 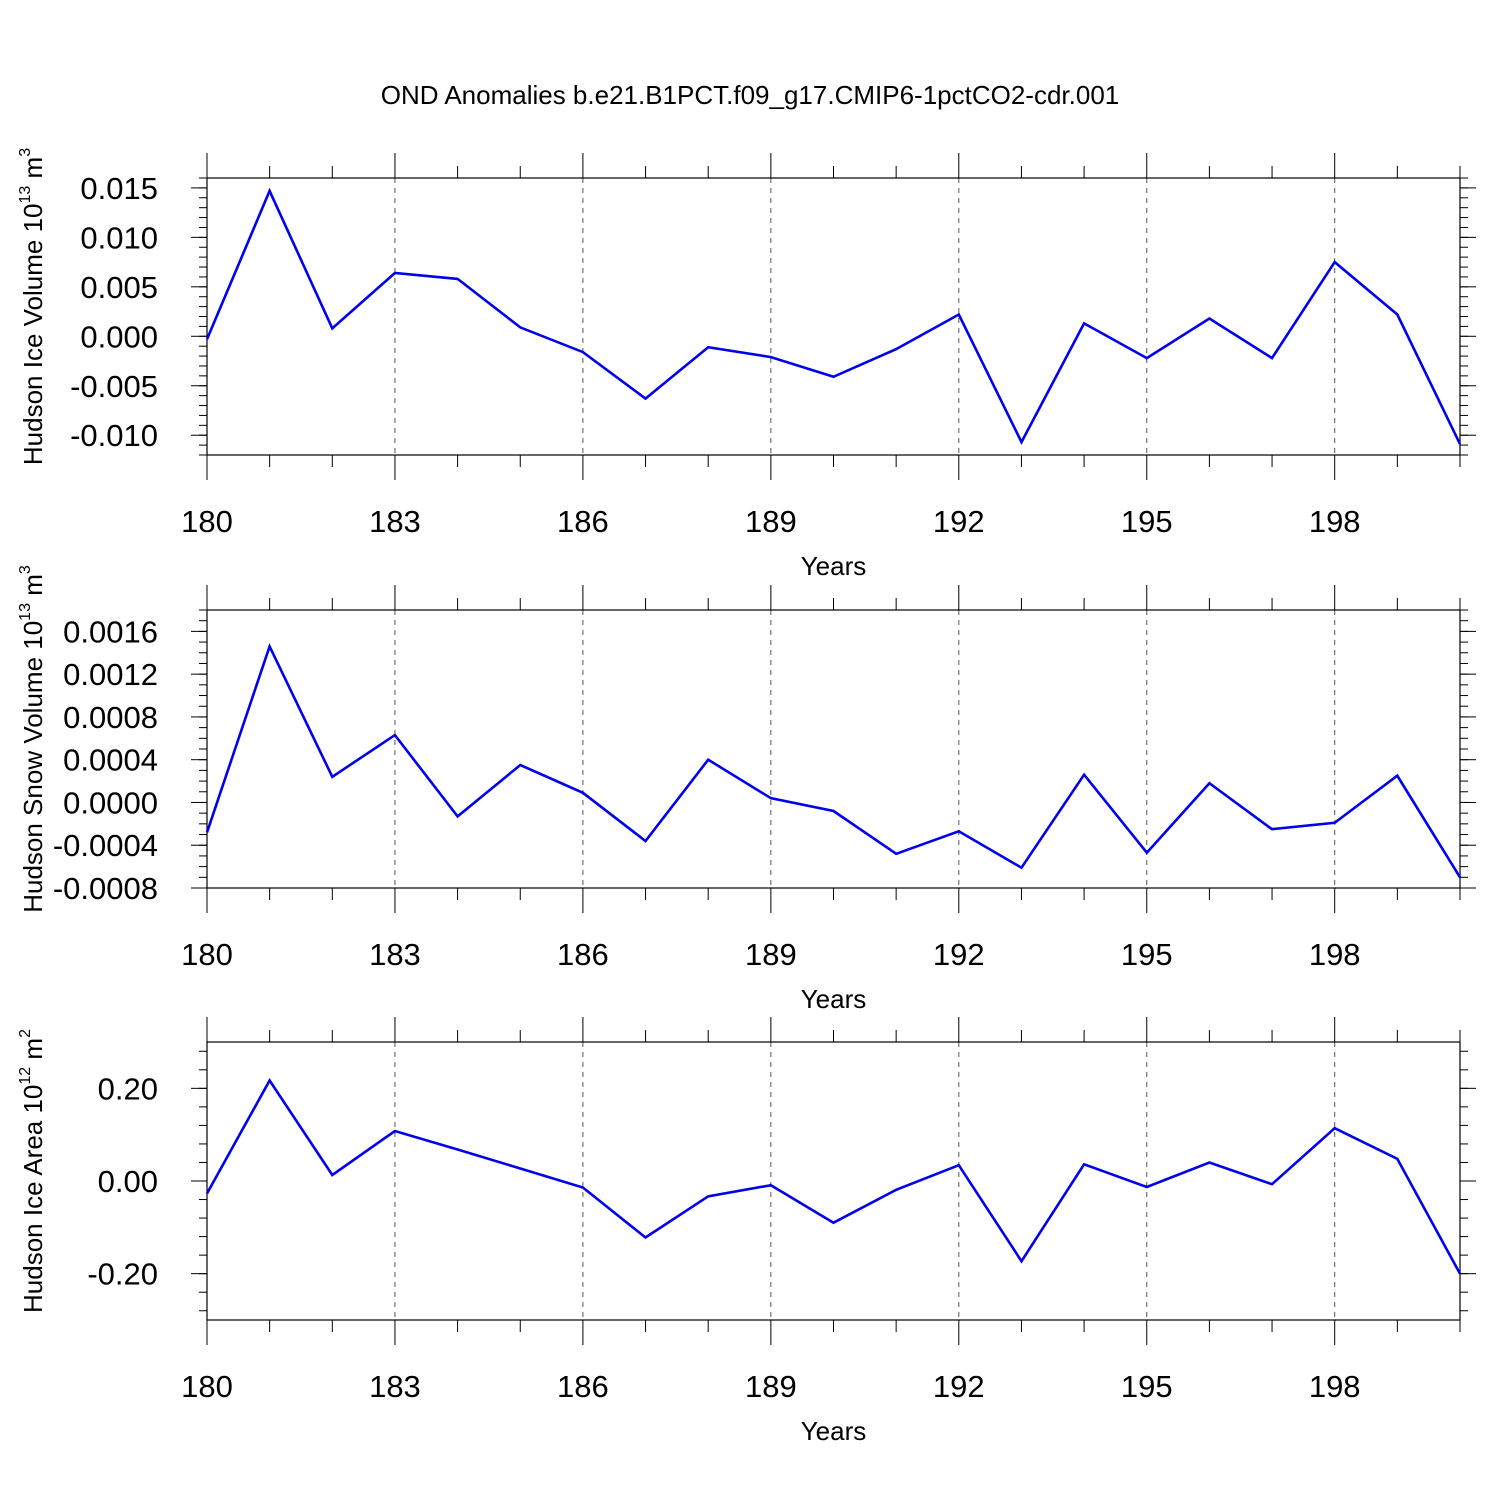 What do you see at coordinates (122, 1274) in the screenshot?
I see `y-tick-label: -0.20` at bounding box center [122, 1274].